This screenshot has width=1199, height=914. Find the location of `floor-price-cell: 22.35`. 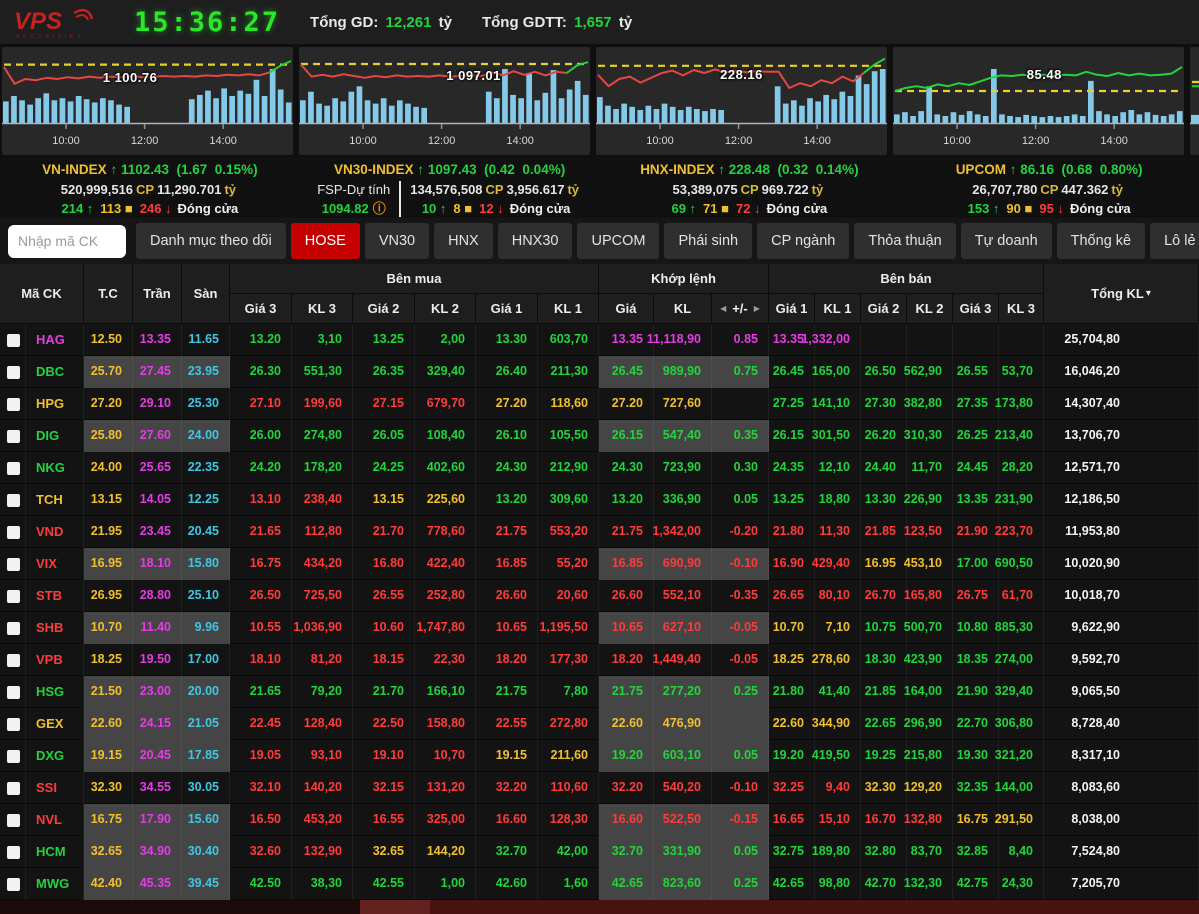

floor-price-cell: 22.35 is located at coordinates (206, 468).